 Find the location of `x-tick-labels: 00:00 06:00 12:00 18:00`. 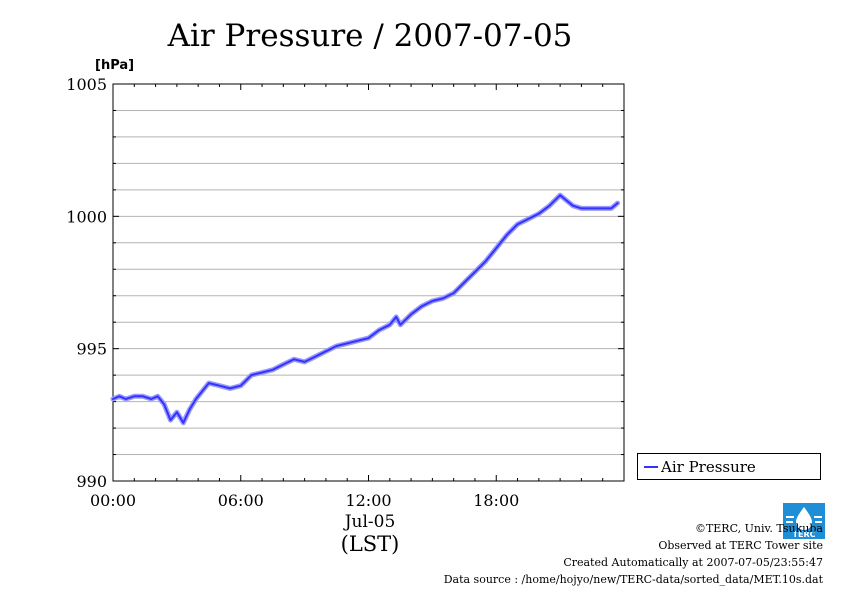

x-tick-labels: 00:00 06:00 12:00 18:00 is located at coordinates (304, 500).